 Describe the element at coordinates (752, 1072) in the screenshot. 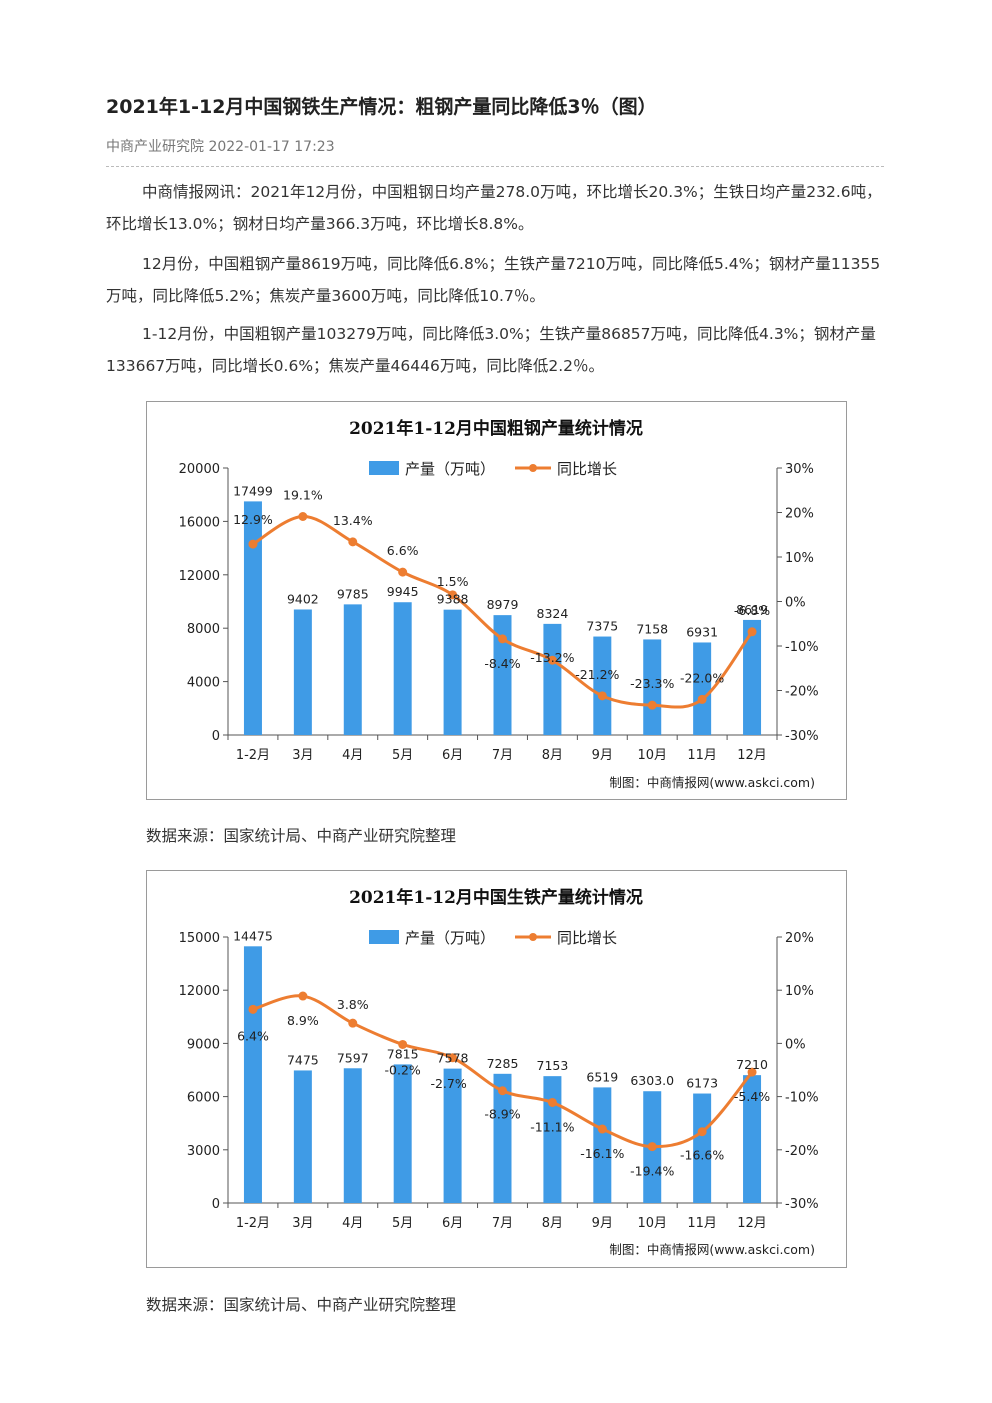

I see `growth-point-12月` at that location.